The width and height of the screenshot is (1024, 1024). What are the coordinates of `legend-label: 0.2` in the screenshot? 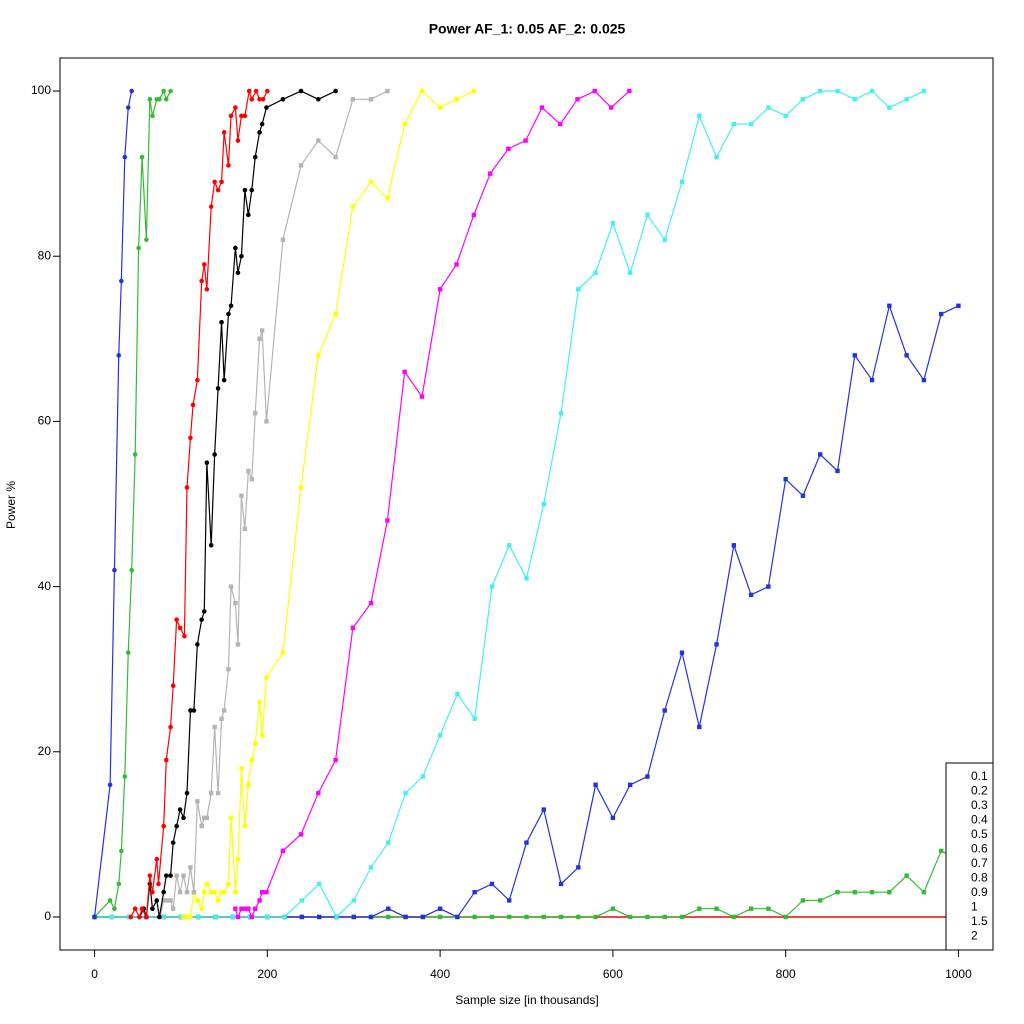 It's located at (979, 791).